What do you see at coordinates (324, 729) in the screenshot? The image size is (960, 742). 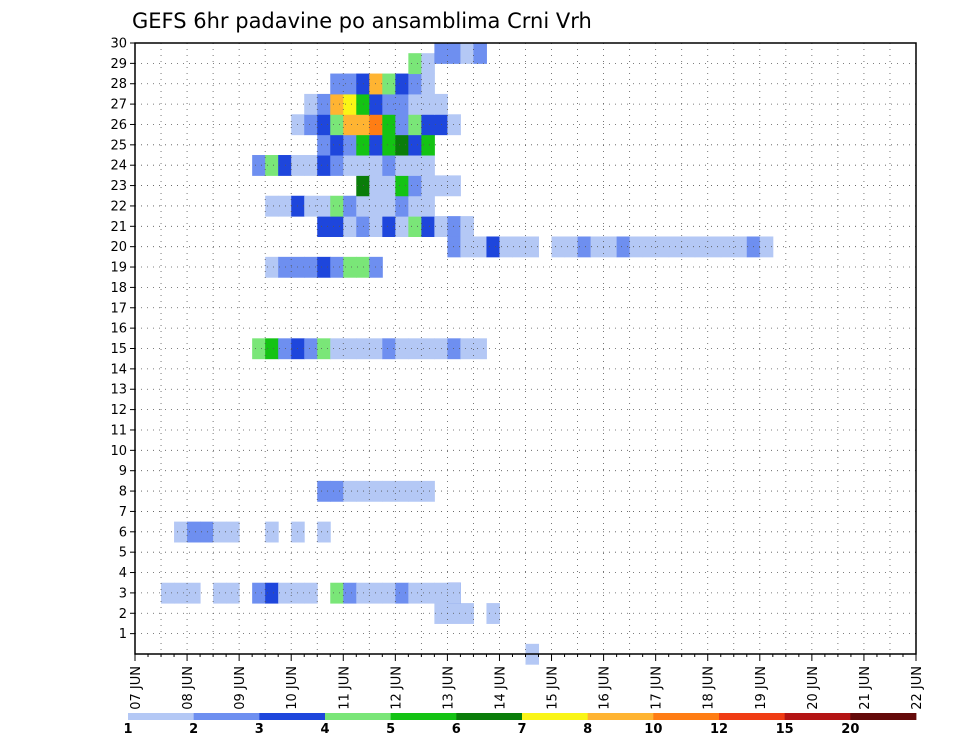 I see `colorbar-label-4: 4` at bounding box center [324, 729].